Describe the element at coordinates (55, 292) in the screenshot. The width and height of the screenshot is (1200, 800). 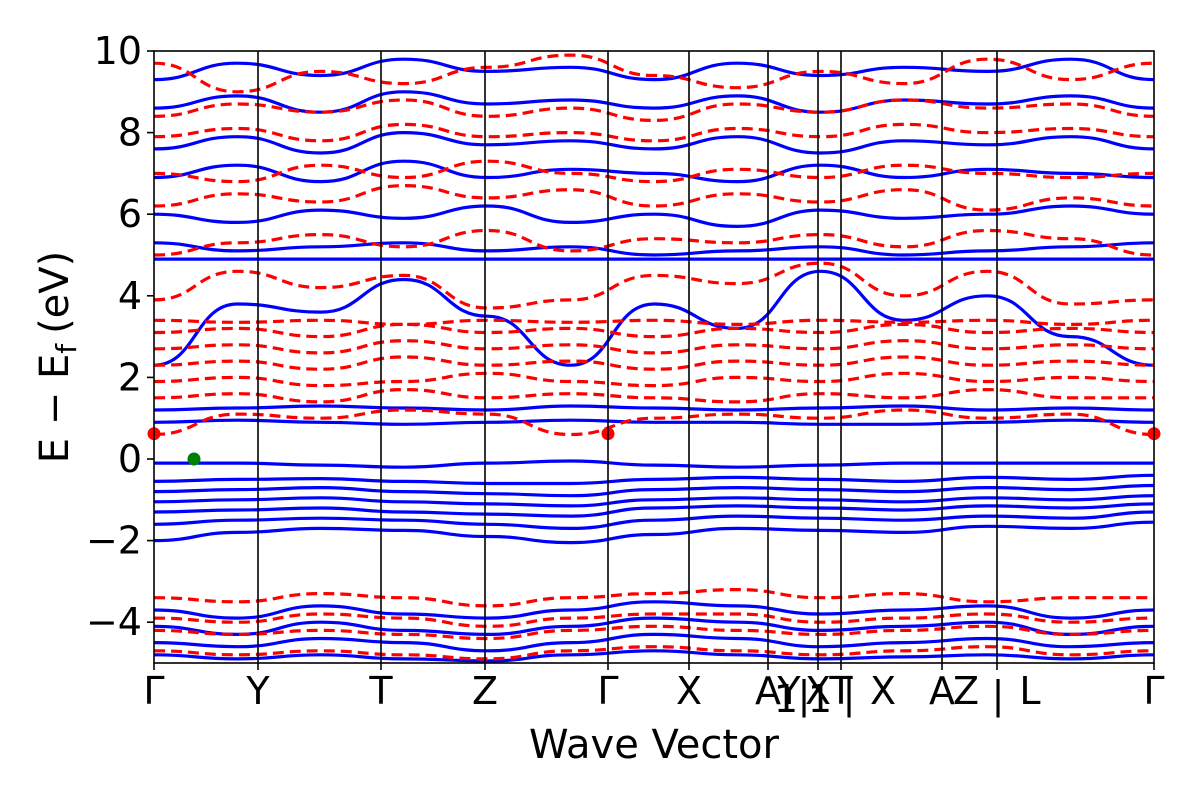
I see `y-axis-title-unit: (eV)` at that location.